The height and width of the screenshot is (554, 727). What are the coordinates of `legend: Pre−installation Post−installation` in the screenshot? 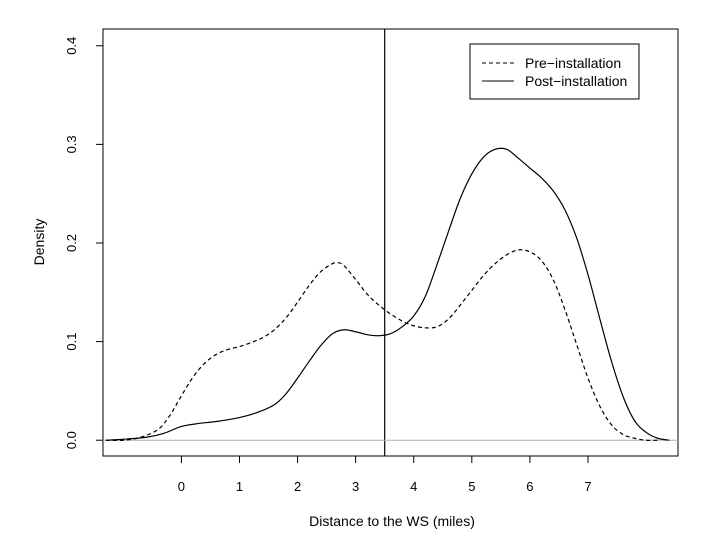 It's located at (554, 71).